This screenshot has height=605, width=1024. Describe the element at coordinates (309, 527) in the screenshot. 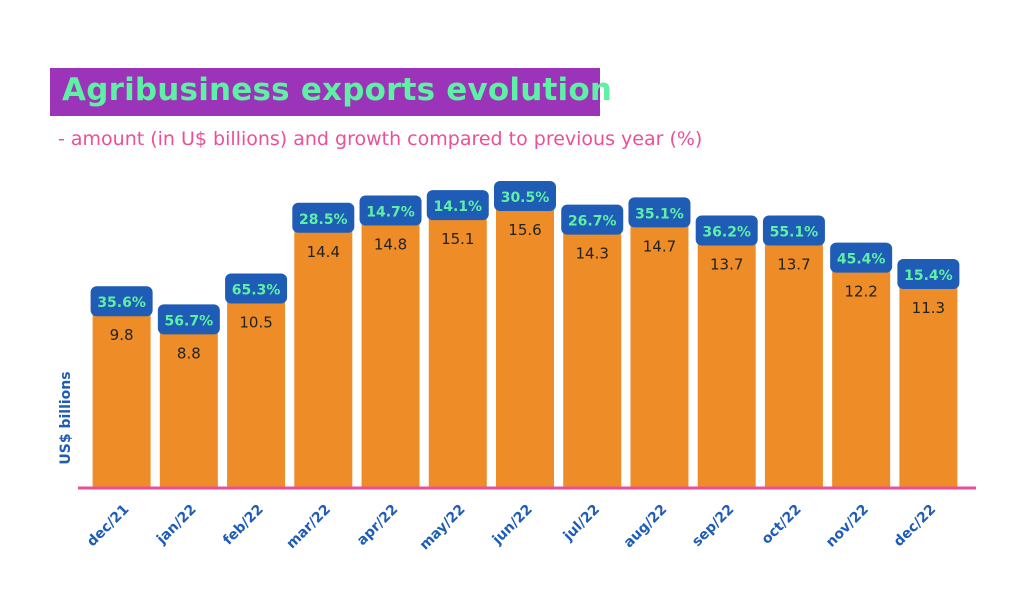

I see `x-tick-label: mar/22` at that location.